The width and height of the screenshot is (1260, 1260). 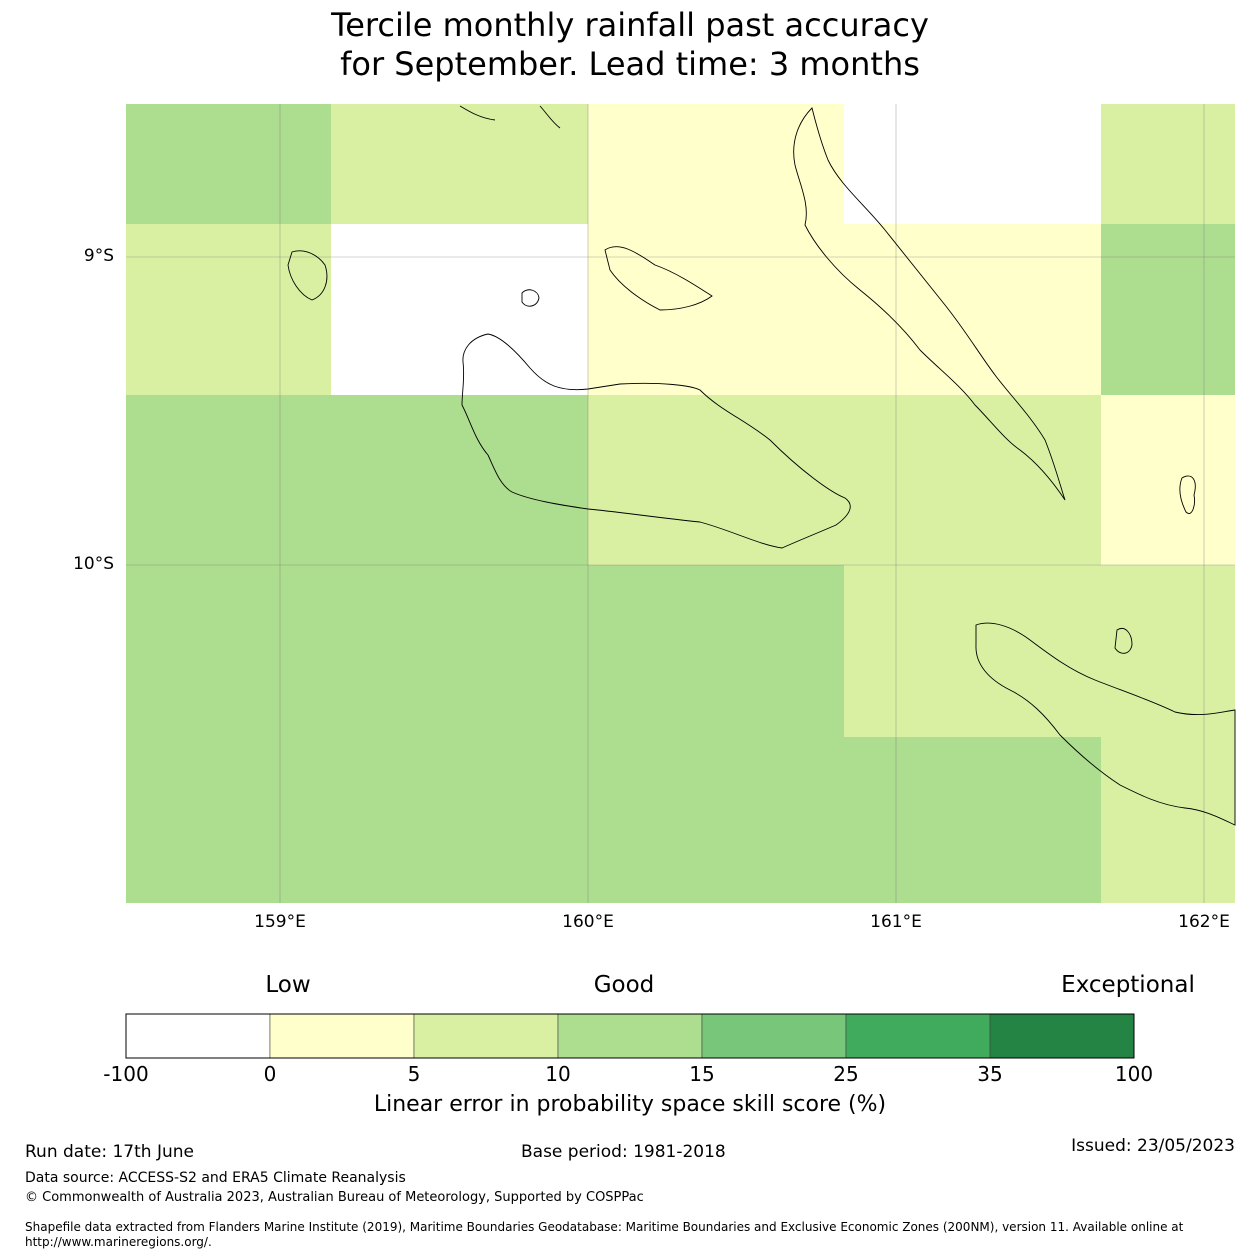 What do you see at coordinates (1204, 922) in the screenshot?
I see `lon-label-162e: 162°E` at bounding box center [1204, 922].